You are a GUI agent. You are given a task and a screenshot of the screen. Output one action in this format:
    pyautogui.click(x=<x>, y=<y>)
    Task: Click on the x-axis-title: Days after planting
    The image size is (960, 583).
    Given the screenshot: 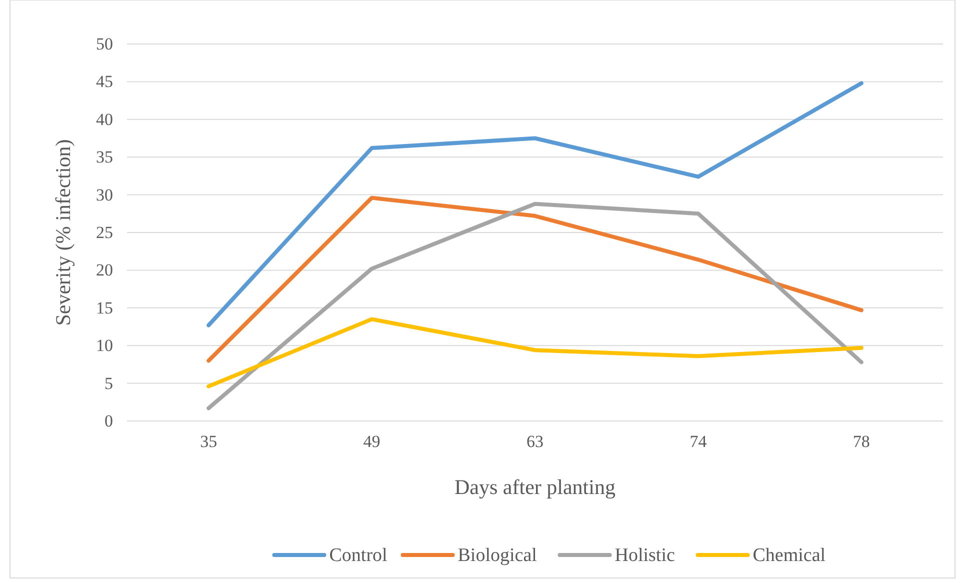 What is the action you would take?
    pyautogui.click(x=535, y=487)
    